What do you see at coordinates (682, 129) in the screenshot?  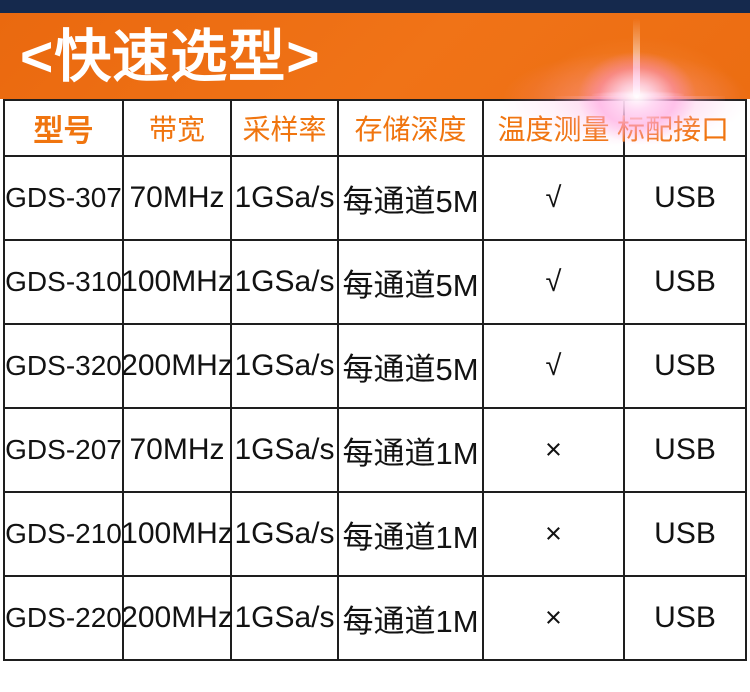 I see `header-interface: 标配接口` at bounding box center [682, 129].